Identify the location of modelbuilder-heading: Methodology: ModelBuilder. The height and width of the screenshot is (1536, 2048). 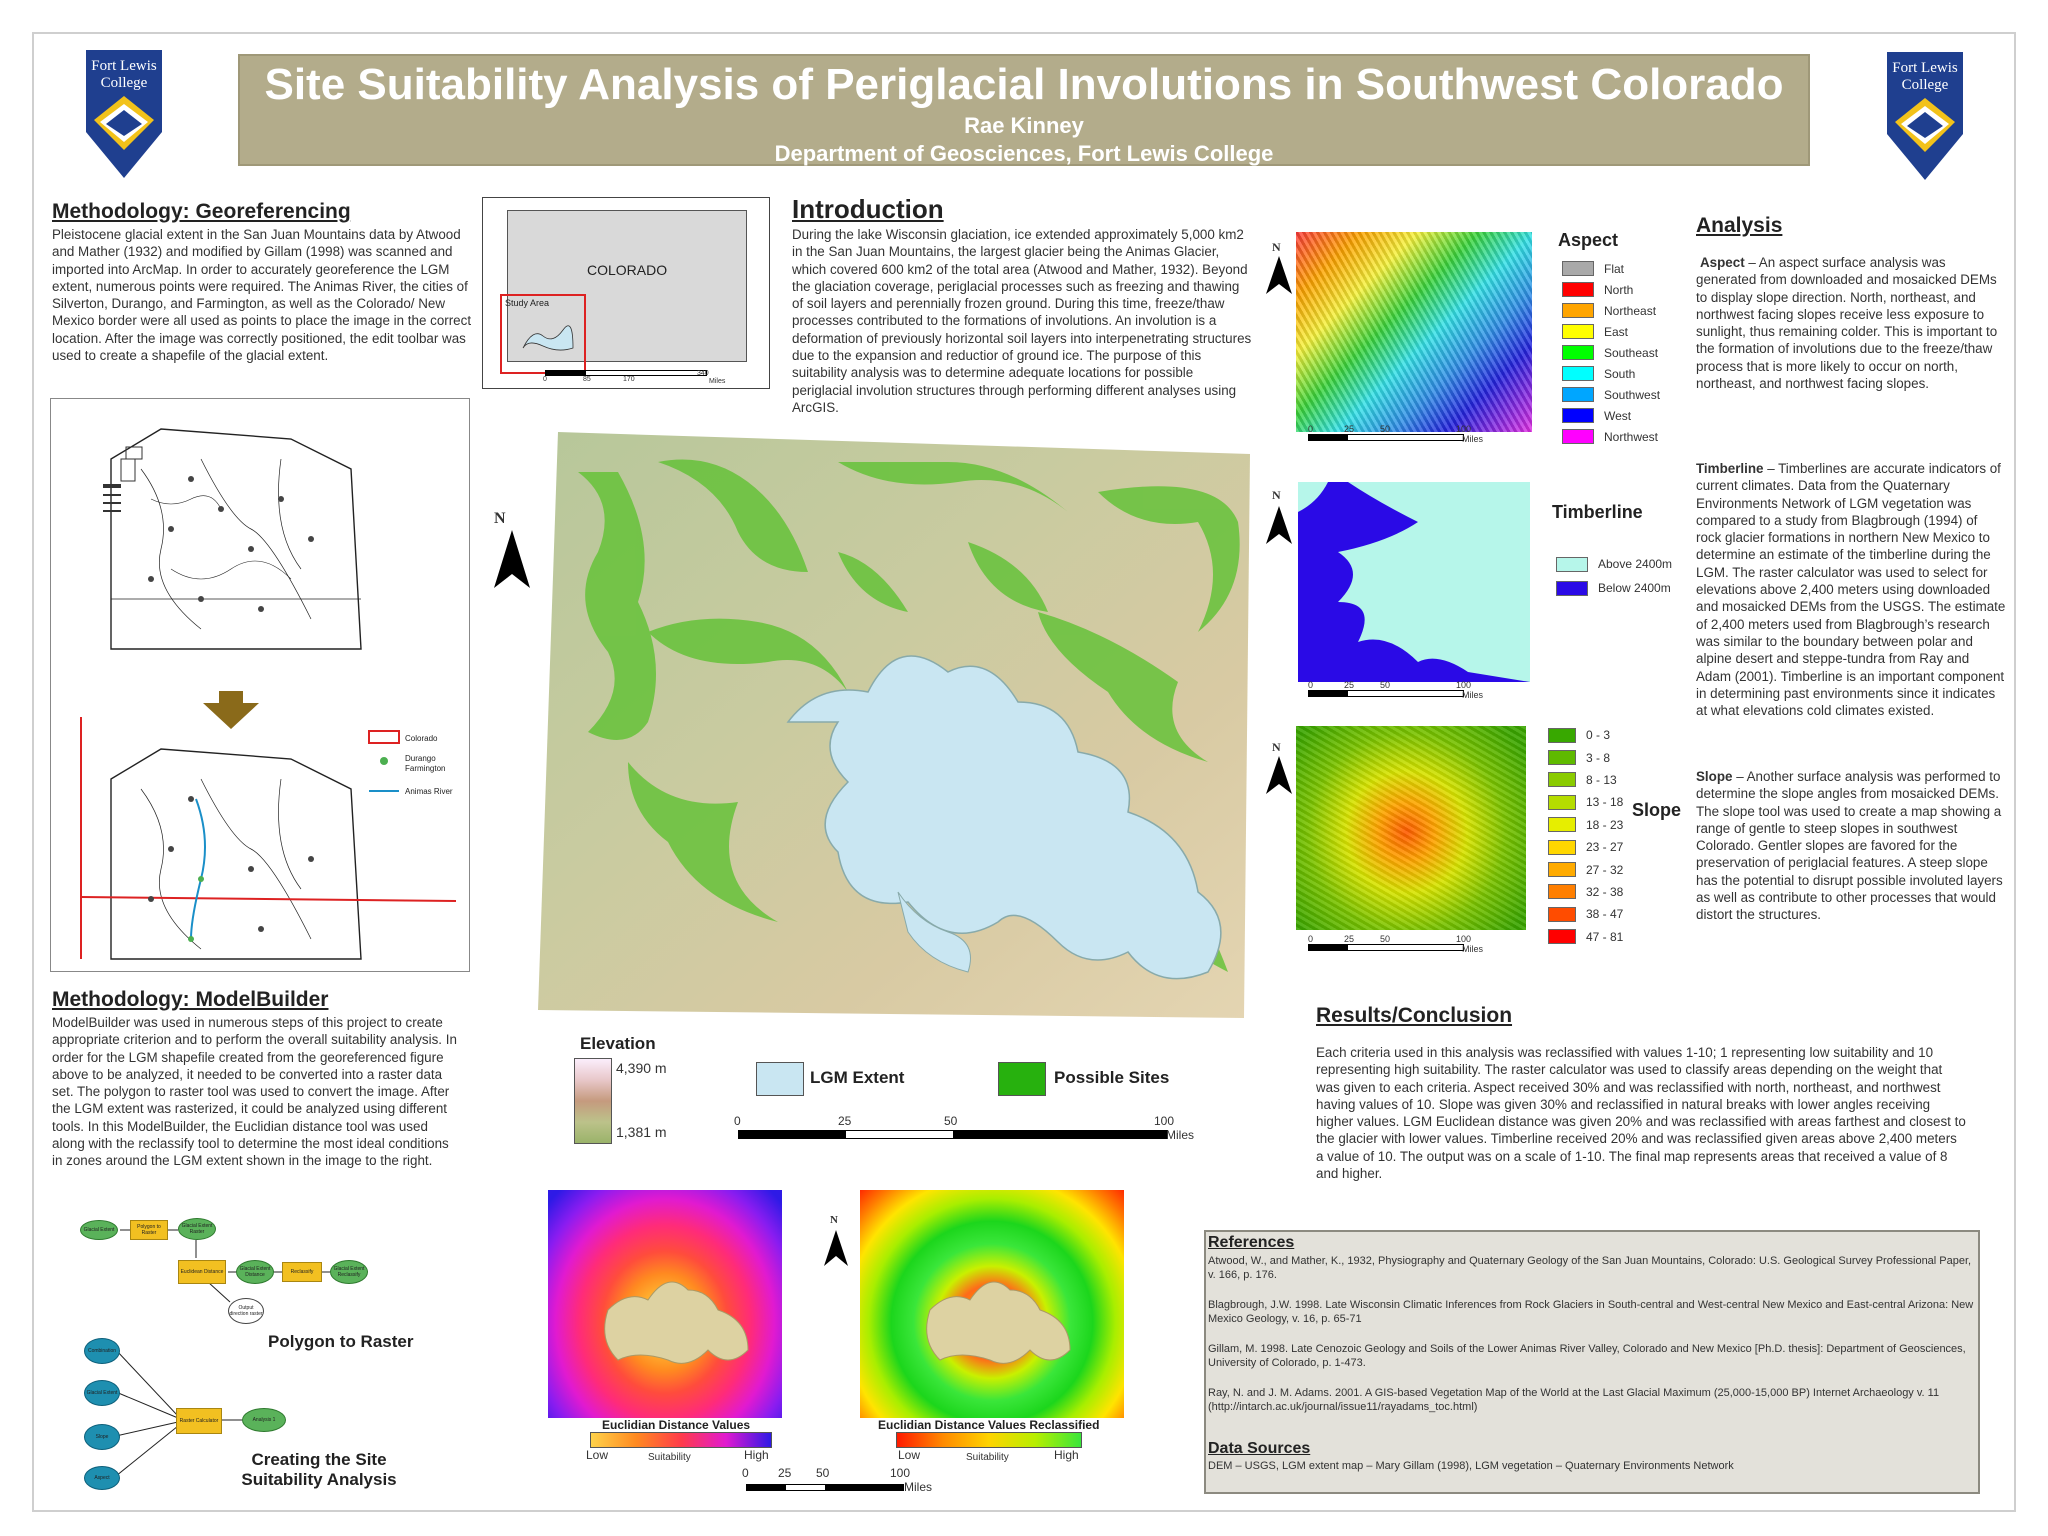
(190, 999).